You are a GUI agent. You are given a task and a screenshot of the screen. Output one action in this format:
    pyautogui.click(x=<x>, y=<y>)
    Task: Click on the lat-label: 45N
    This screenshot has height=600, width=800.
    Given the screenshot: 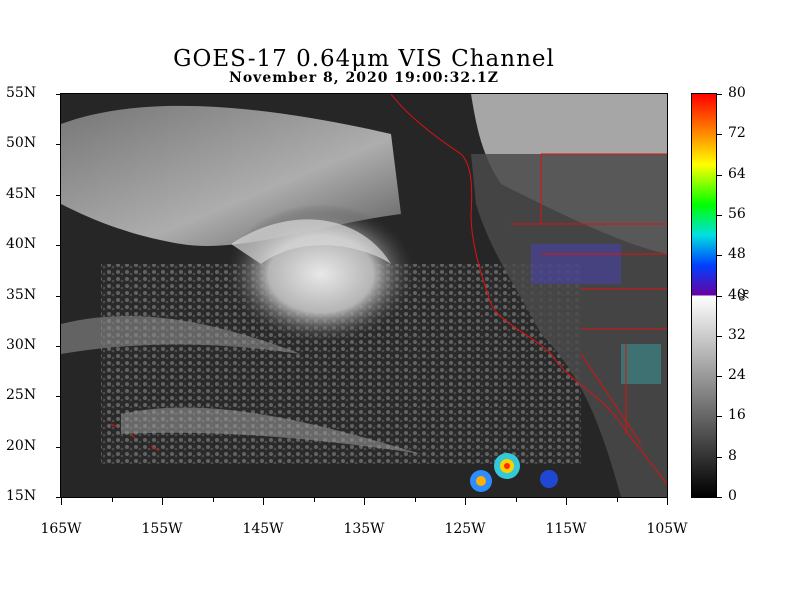 What is the action you would take?
    pyautogui.click(x=21, y=193)
    